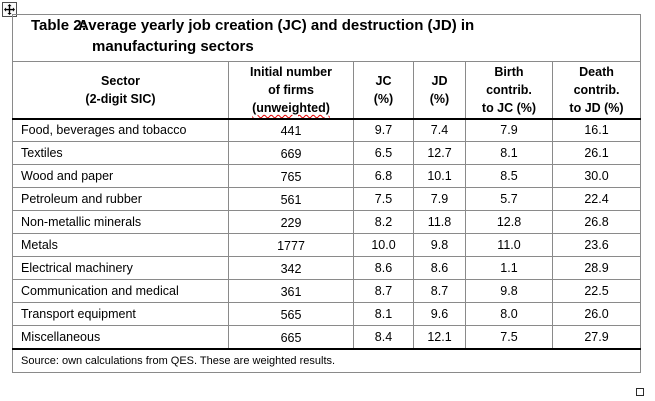 The width and height of the screenshot is (655, 401). Describe the element at coordinates (383, 176) in the screenshot. I see `cell-jc: 6.8` at that location.